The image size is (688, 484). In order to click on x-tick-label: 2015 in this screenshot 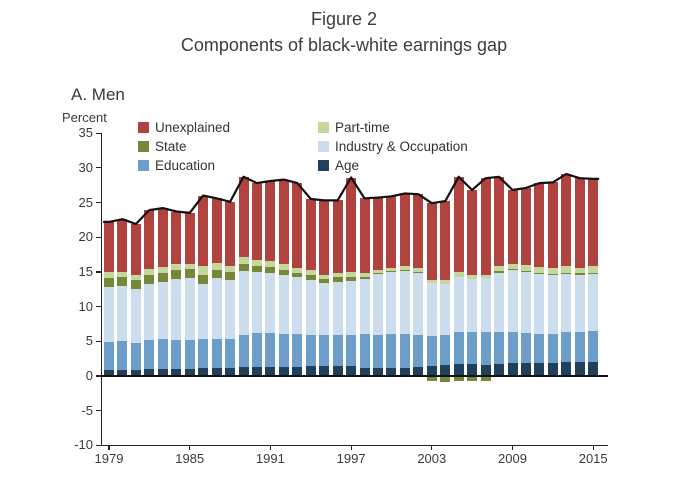, I will do `click(593, 458)`.